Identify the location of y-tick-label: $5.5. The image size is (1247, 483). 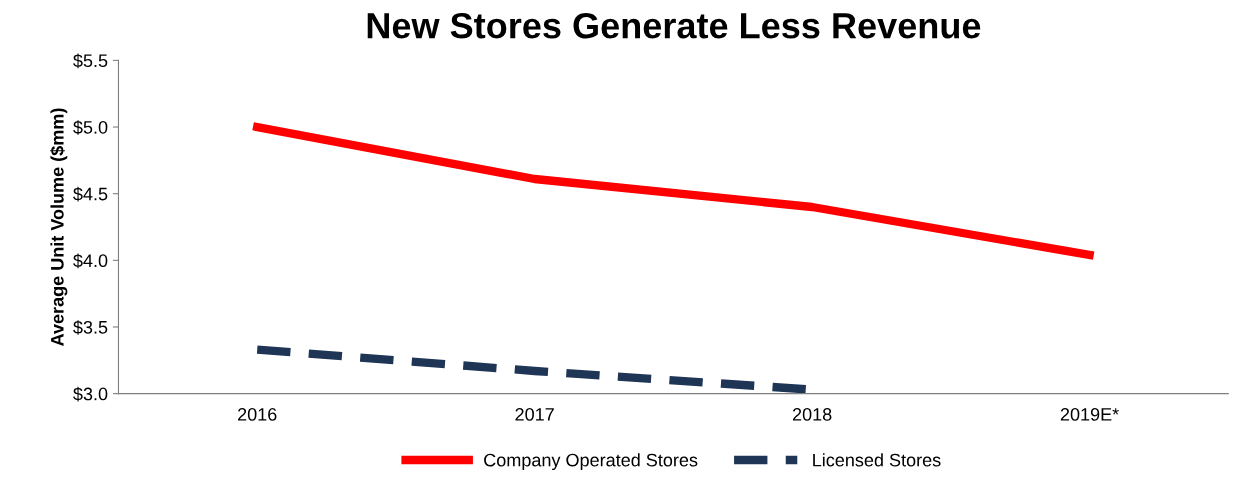
(90, 61).